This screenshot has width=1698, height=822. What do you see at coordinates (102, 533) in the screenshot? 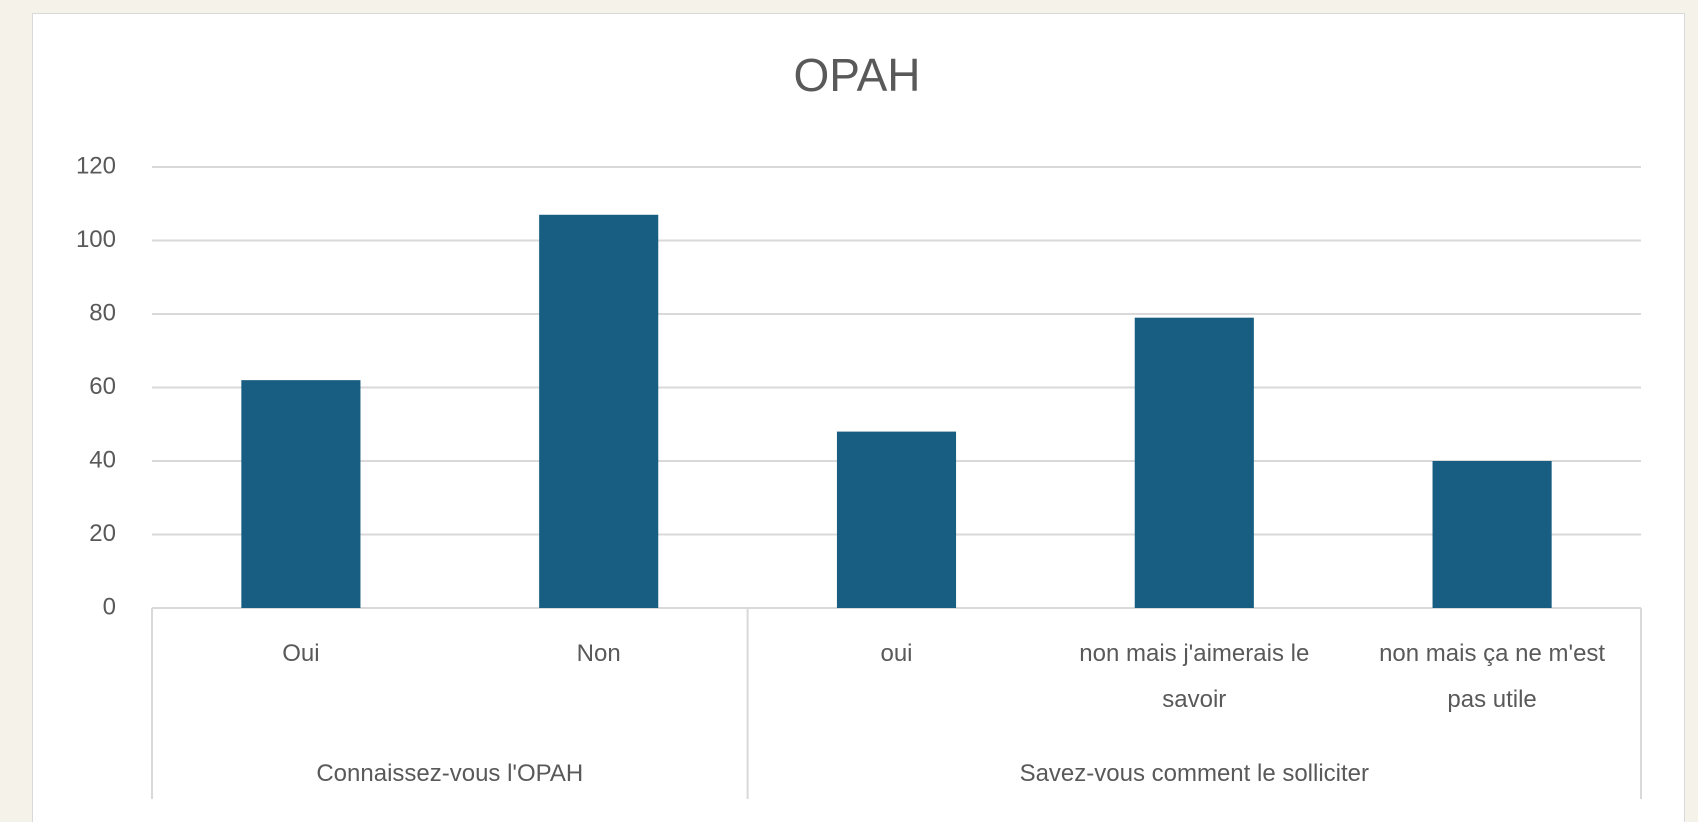
I see `y-tick-label: 20` at bounding box center [102, 533].